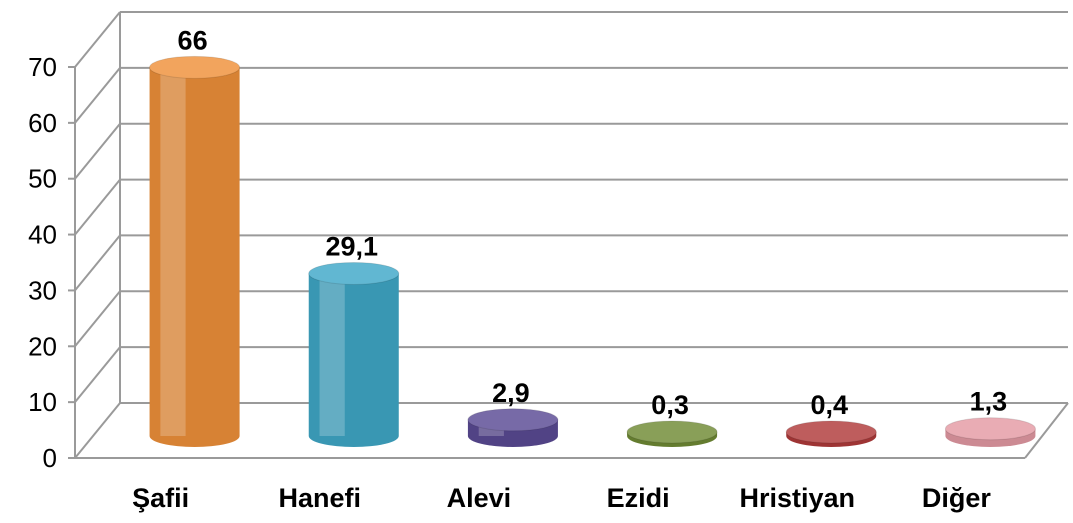 This screenshot has height=523, width=1073. What do you see at coordinates (42, 290) in the screenshot?
I see `y-tick-label: 30` at bounding box center [42, 290].